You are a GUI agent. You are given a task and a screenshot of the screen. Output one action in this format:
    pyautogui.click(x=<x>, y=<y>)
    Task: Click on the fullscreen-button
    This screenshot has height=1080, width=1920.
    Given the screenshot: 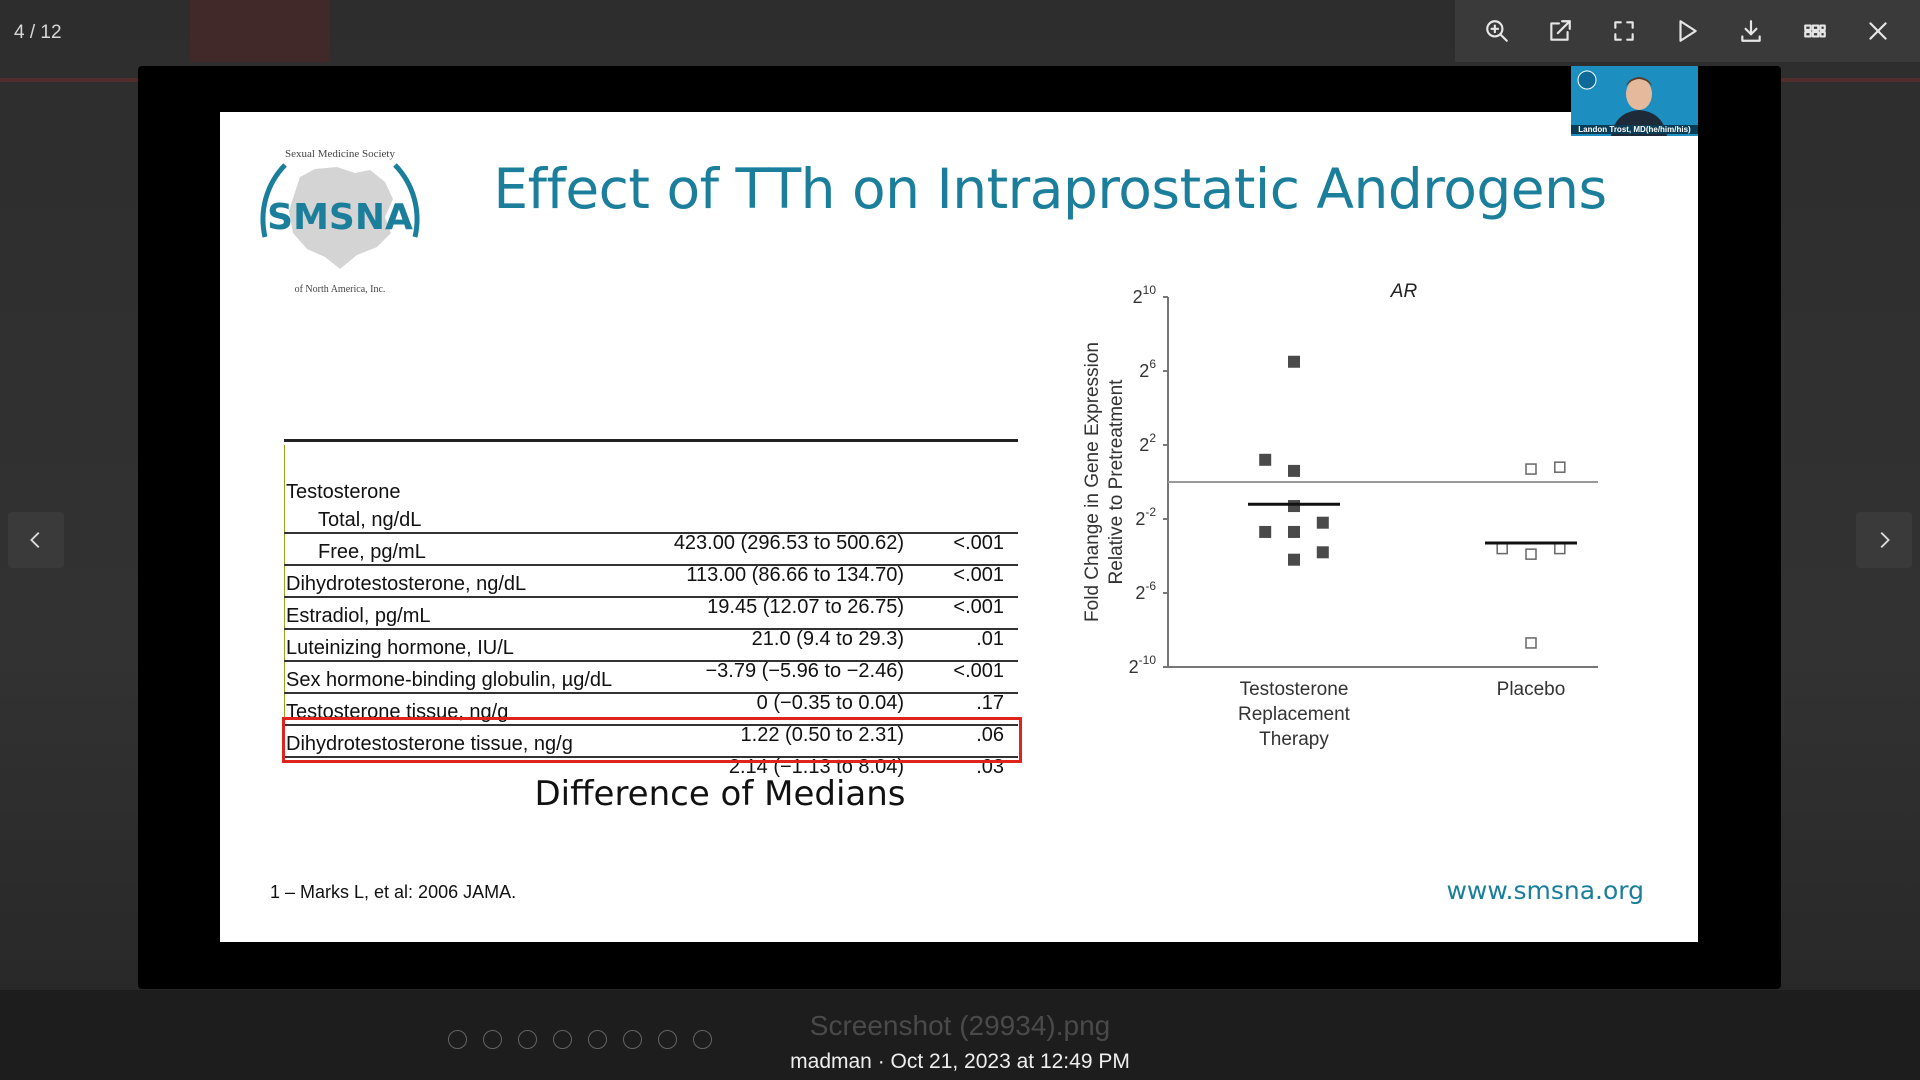 What is the action you would take?
    pyautogui.click(x=1624, y=31)
    